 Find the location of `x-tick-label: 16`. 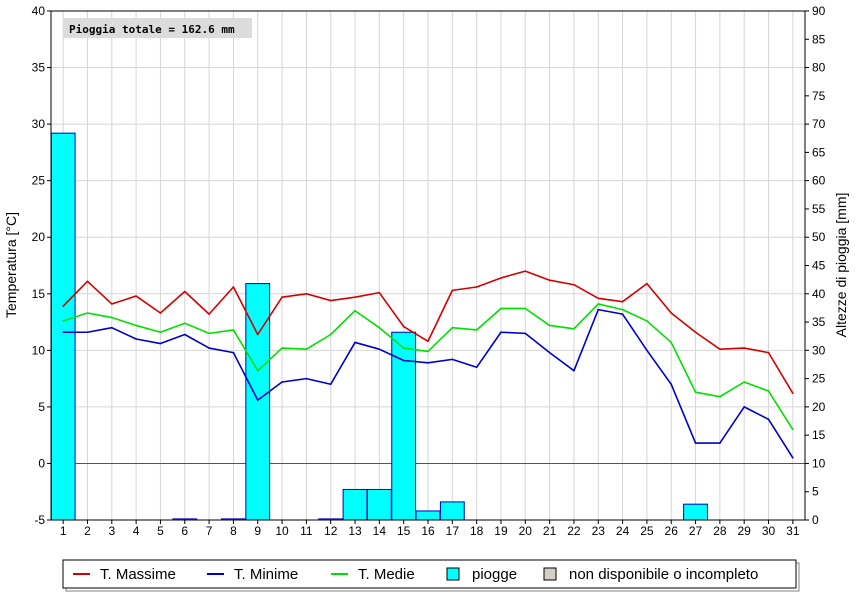

x-tick-label: 16 is located at coordinates (428, 531).